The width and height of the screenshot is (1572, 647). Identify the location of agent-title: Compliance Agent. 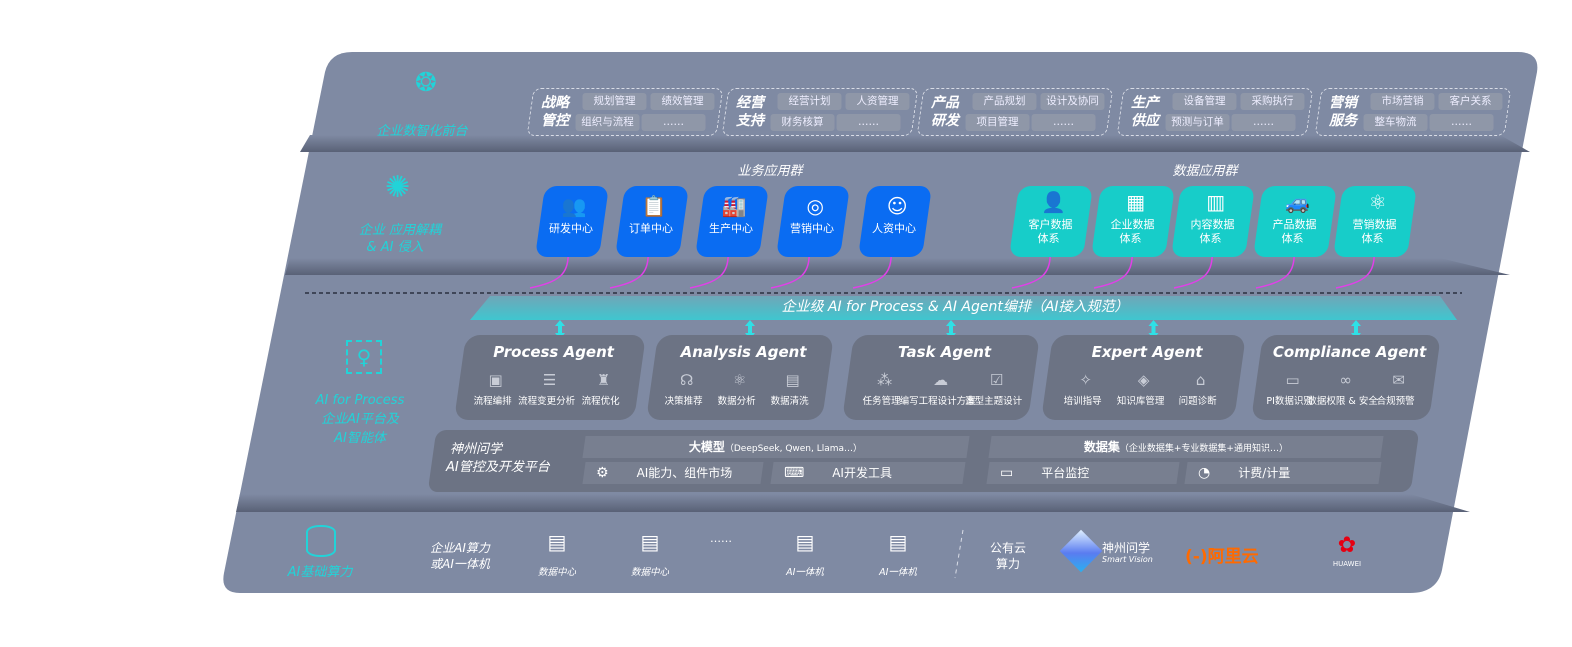
(1349, 352).